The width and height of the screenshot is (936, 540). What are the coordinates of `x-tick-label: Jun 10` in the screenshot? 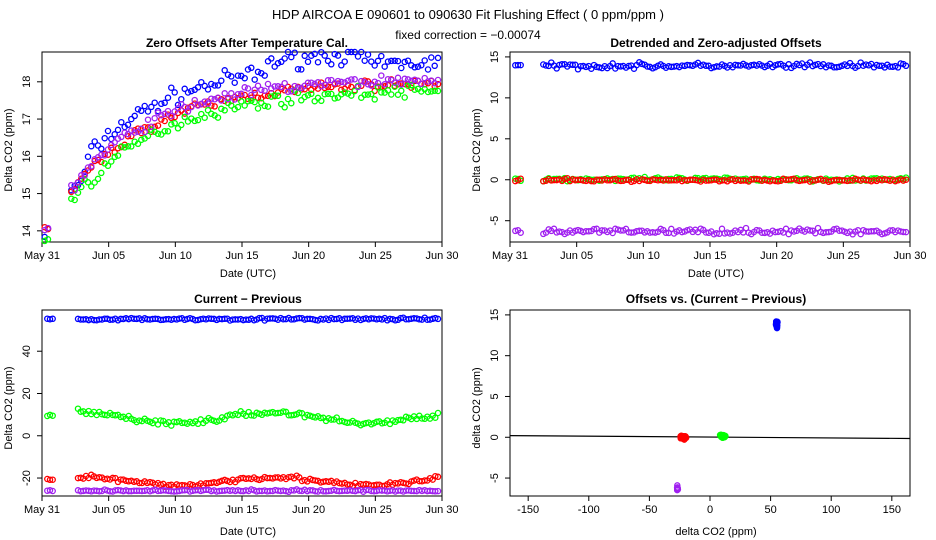 It's located at (175, 256).